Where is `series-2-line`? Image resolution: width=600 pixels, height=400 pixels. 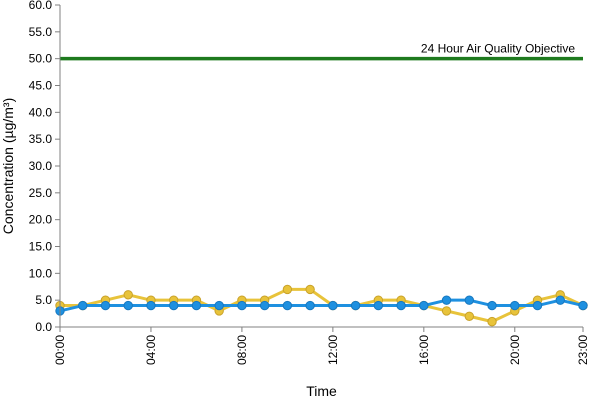 series-2-line is located at coordinates (321, 305).